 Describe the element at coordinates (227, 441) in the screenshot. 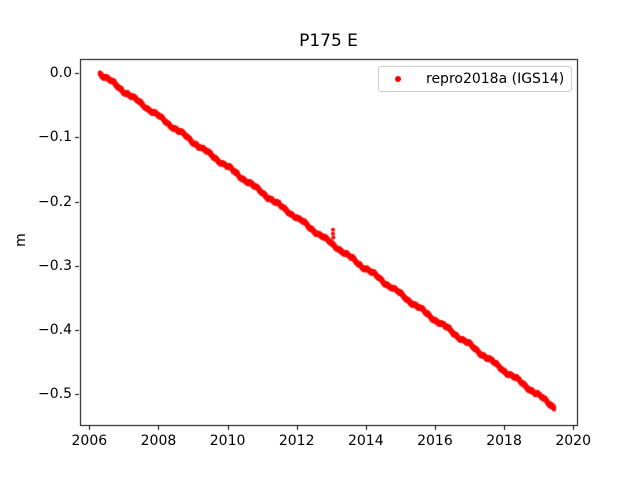

I see `x-tick-label: 2010` at that location.